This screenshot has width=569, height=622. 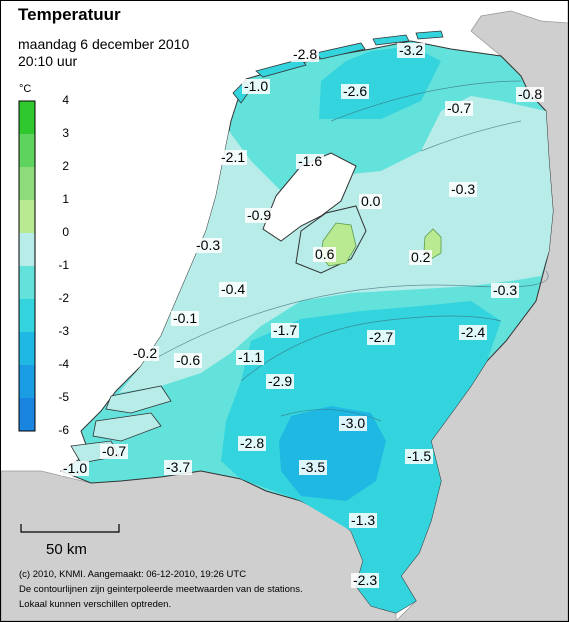 What do you see at coordinates (65, 232) in the screenshot?
I see `legend-tick-label: 0` at bounding box center [65, 232].